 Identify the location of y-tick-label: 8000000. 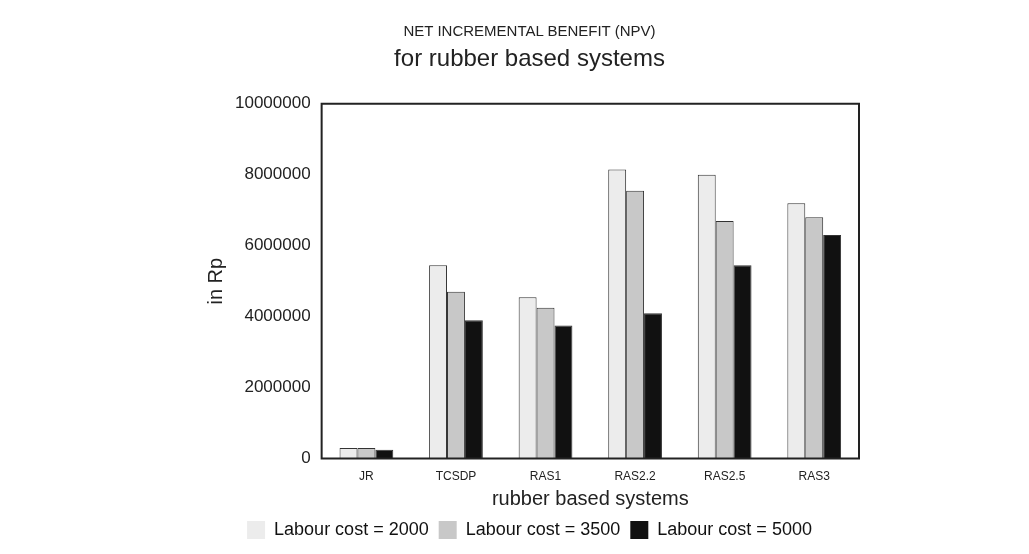
(277, 174).